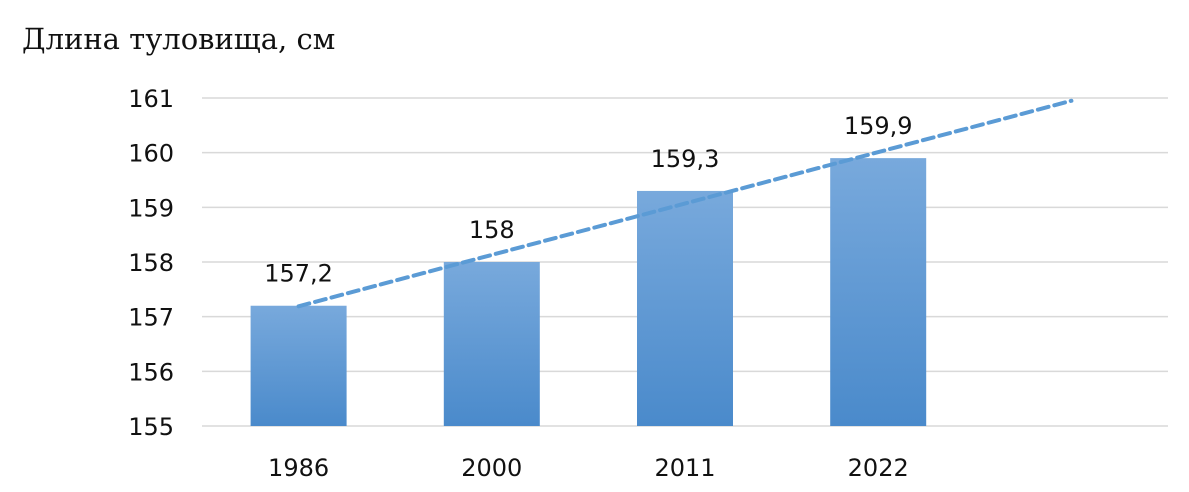 The height and width of the screenshot is (492, 1189). What do you see at coordinates (151, 208) in the screenshot?
I see `y-tick-label-159: 159` at bounding box center [151, 208].